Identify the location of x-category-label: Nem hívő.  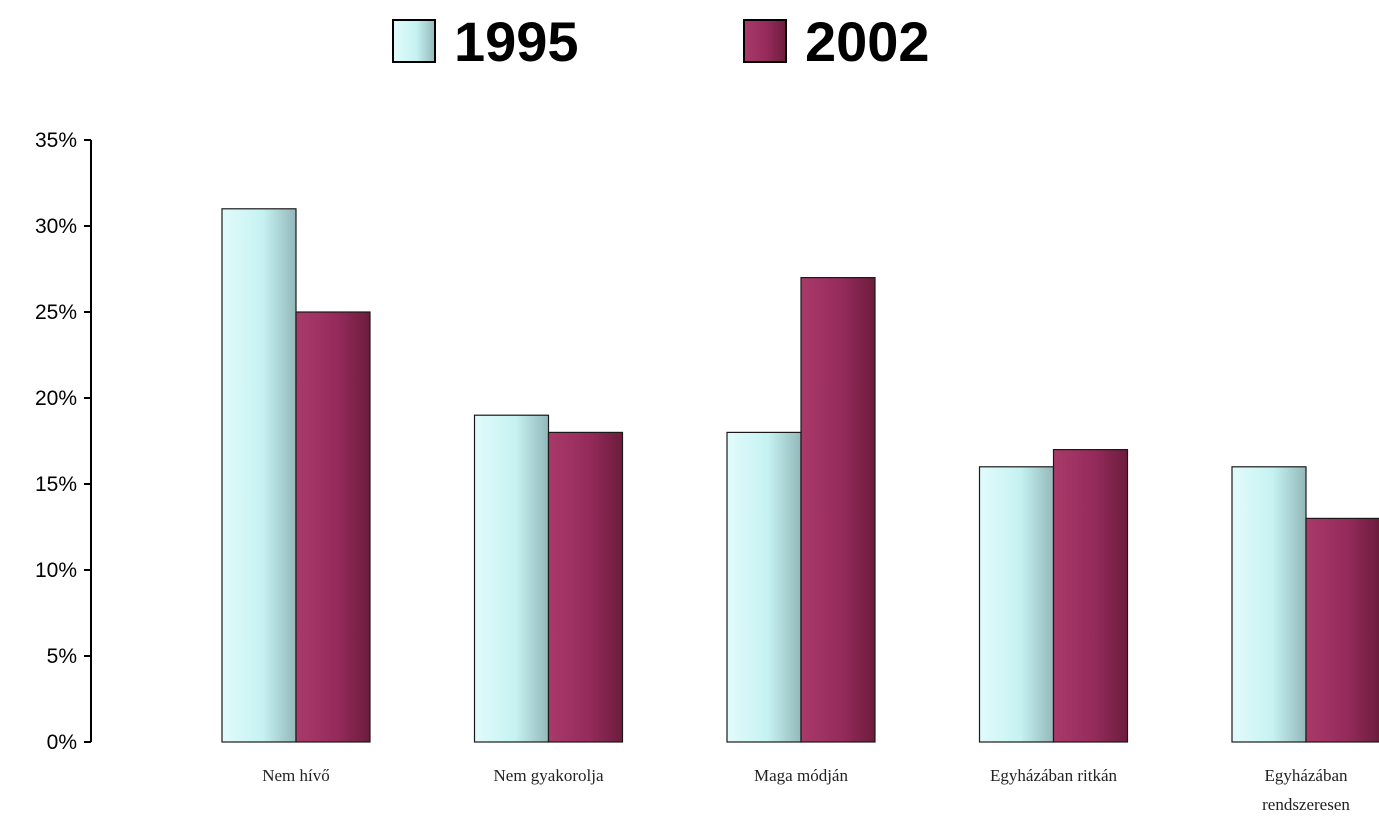
(296, 775).